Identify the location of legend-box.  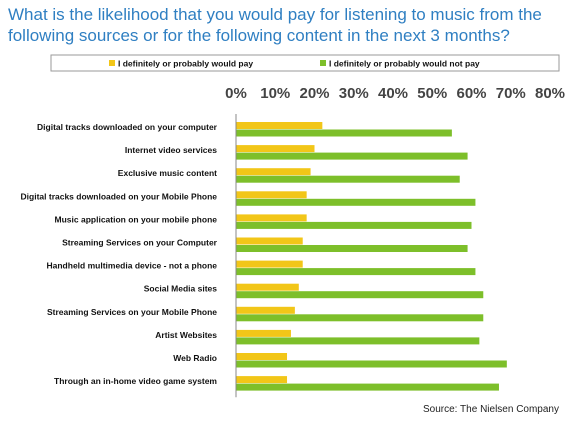
(305, 63).